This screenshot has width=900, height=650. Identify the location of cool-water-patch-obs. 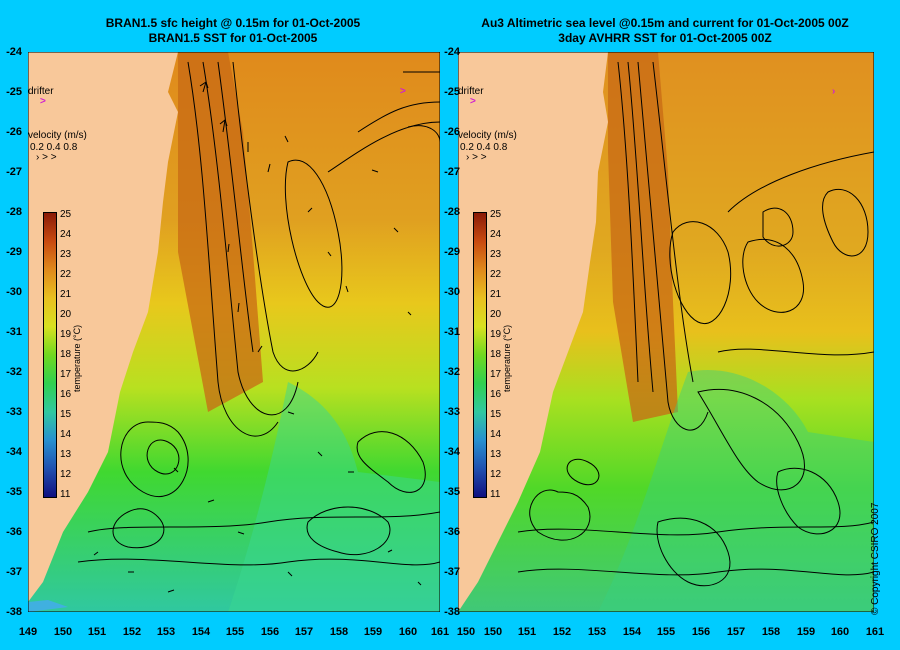
(736, 491).